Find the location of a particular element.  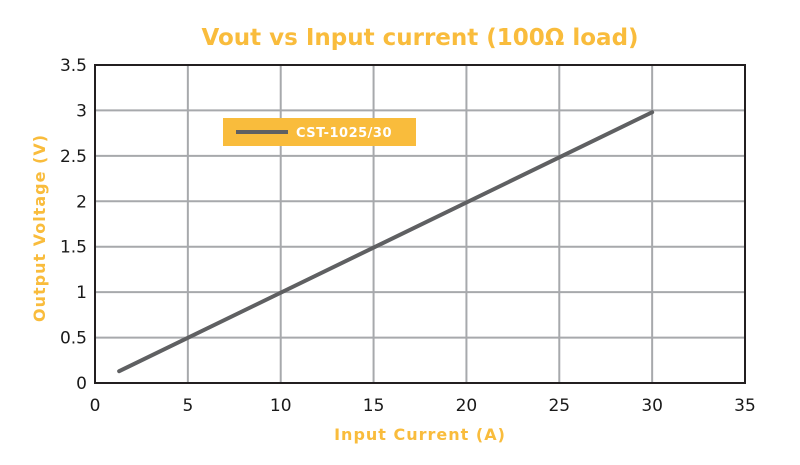

y-tick-label: 1.5 is located at coordinates (73, 248).